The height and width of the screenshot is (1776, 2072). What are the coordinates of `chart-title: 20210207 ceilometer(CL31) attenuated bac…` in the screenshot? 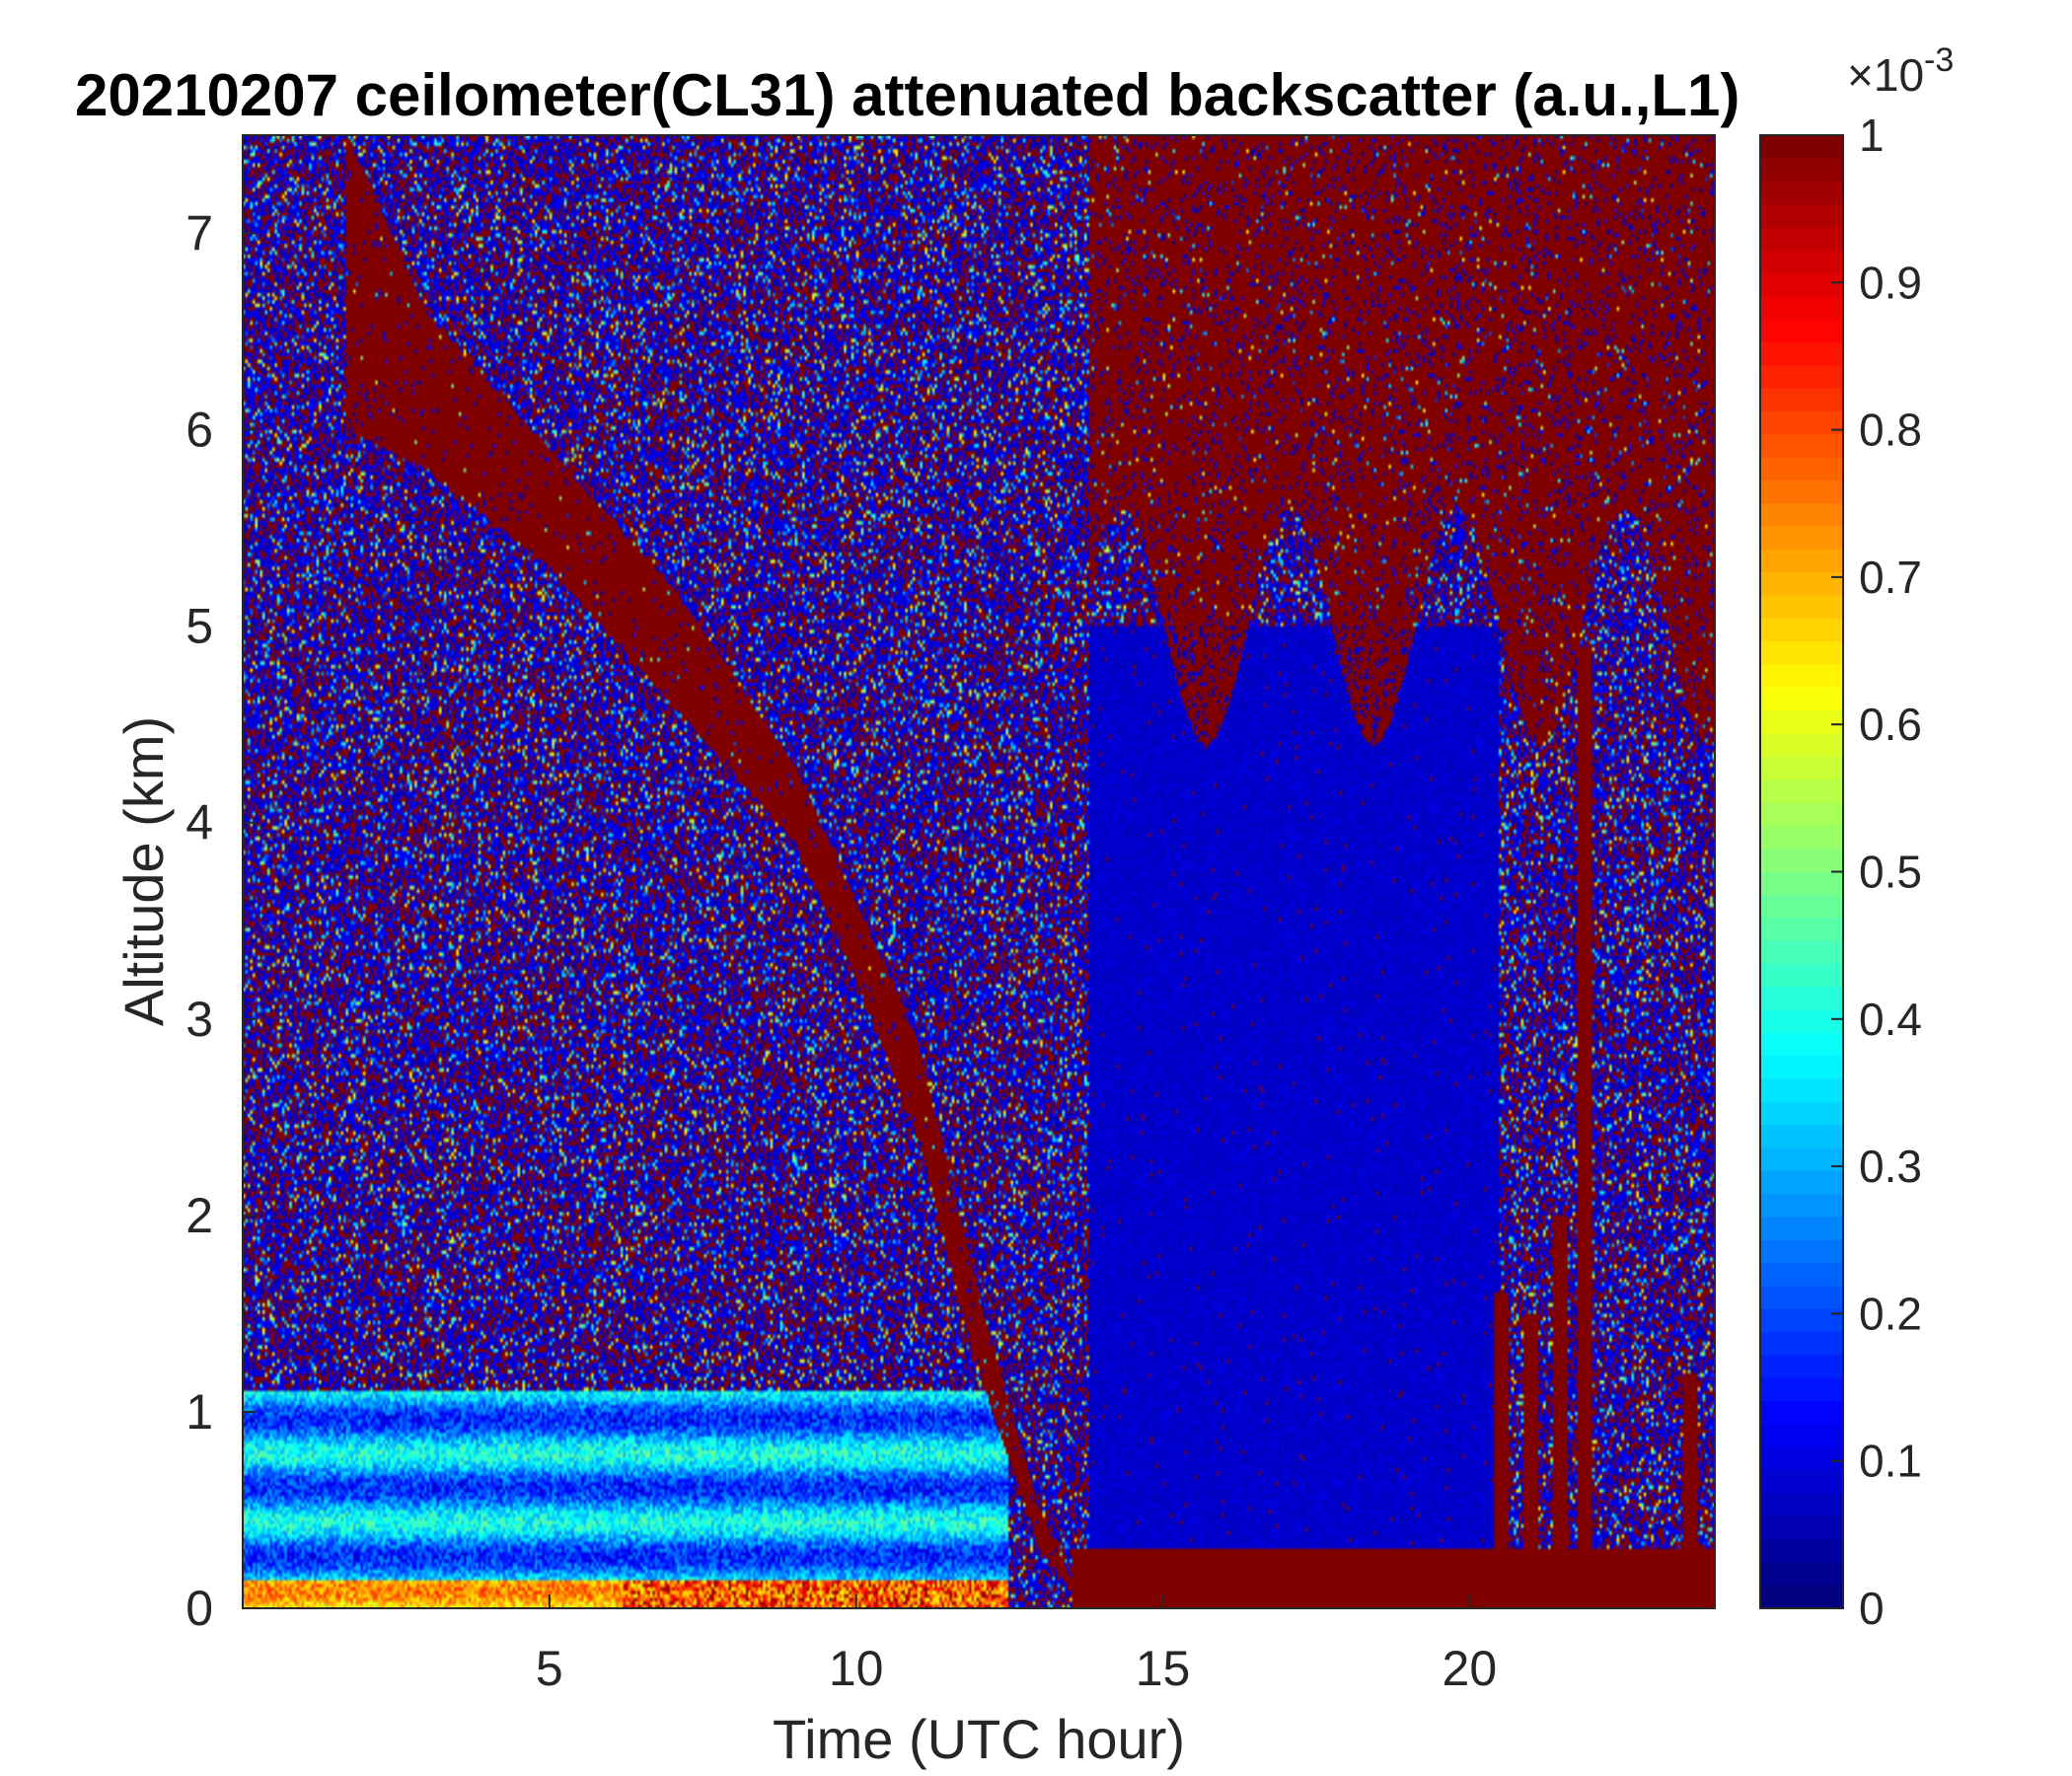 It's located at (907, 95).